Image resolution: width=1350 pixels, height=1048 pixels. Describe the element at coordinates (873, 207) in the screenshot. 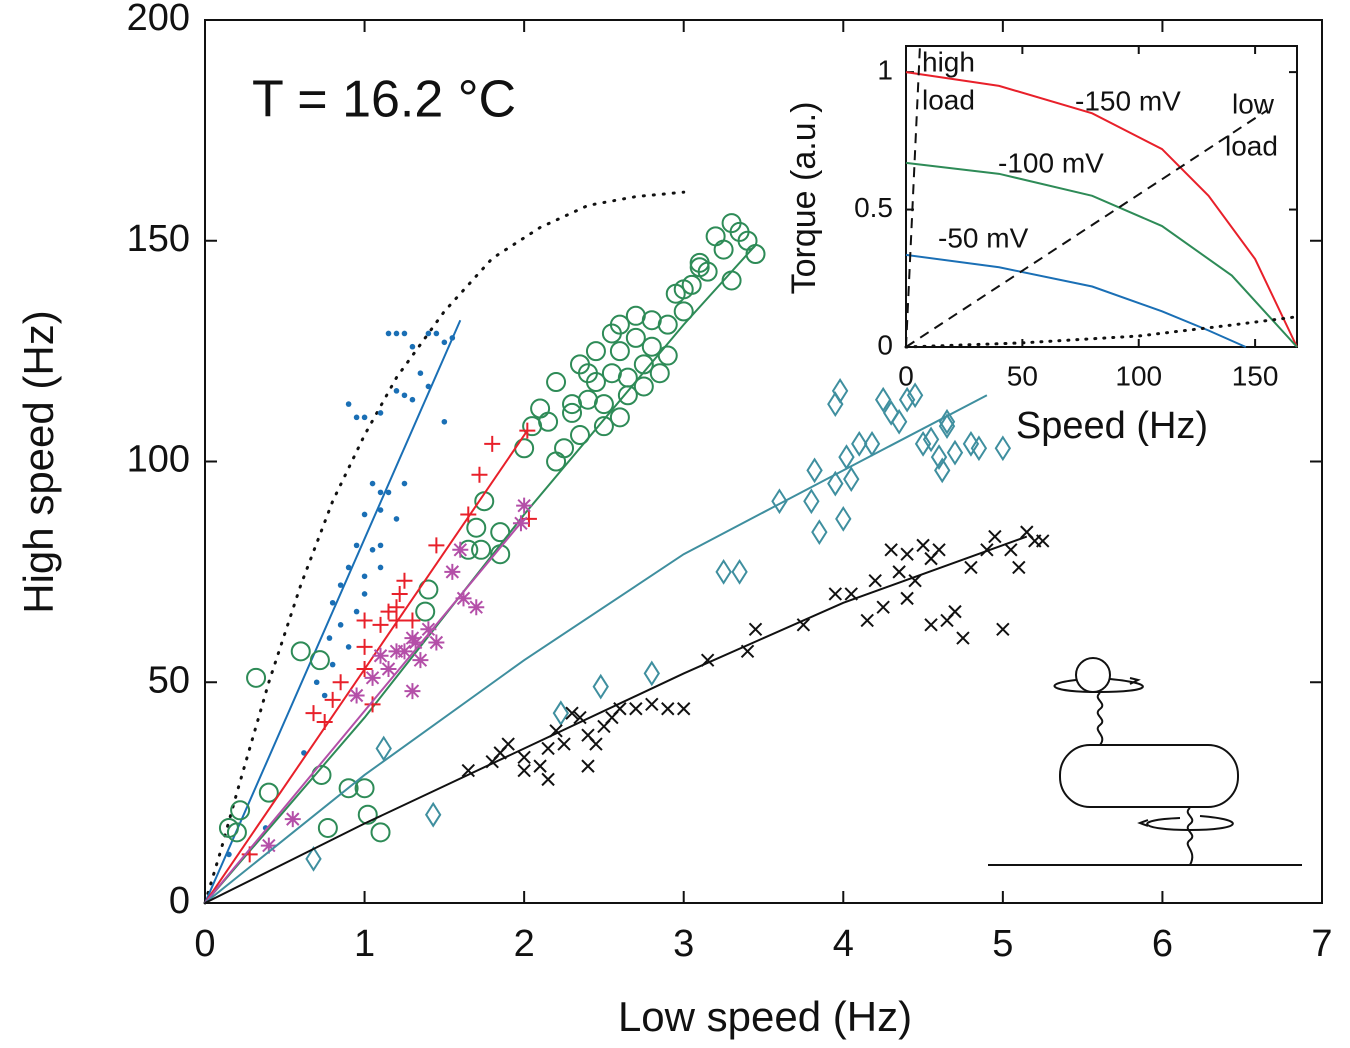

I see `y-tick-label: 0.5` at that location.